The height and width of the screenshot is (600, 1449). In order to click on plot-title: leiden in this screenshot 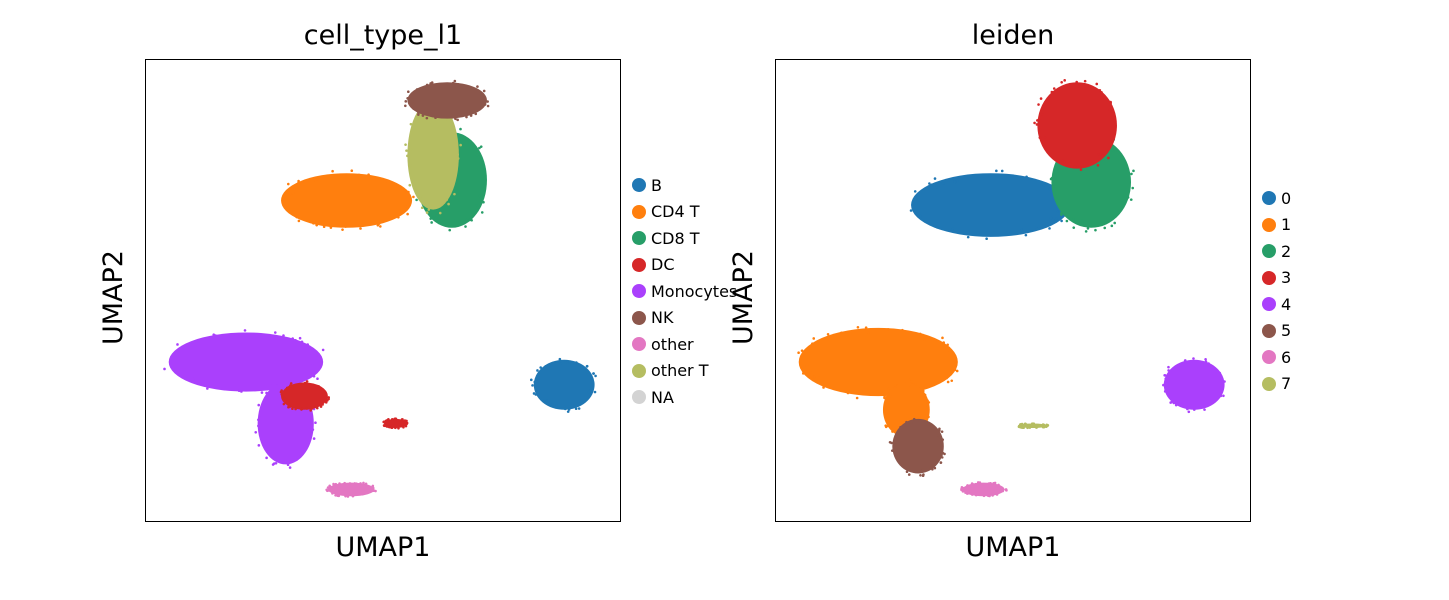, I will do `click(1013, 35)`.